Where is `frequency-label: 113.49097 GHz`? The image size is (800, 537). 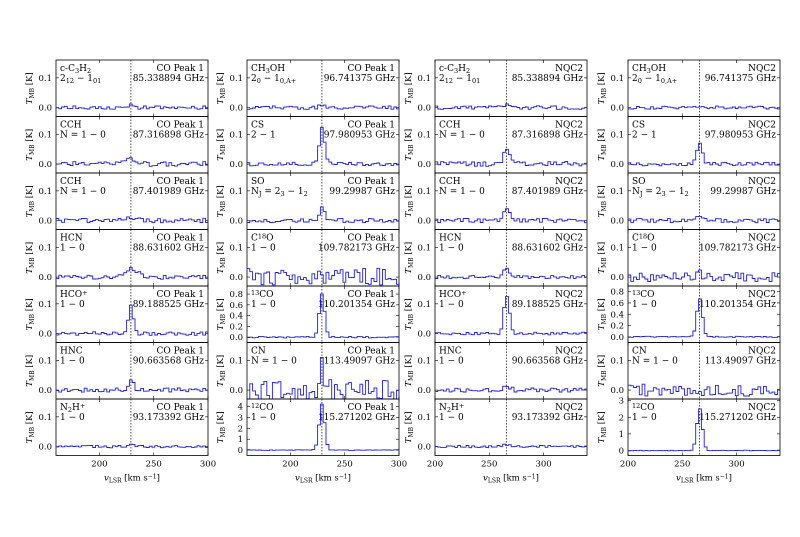 frequency-label: 113.49097 GHz is located at coordinates (360, 362).